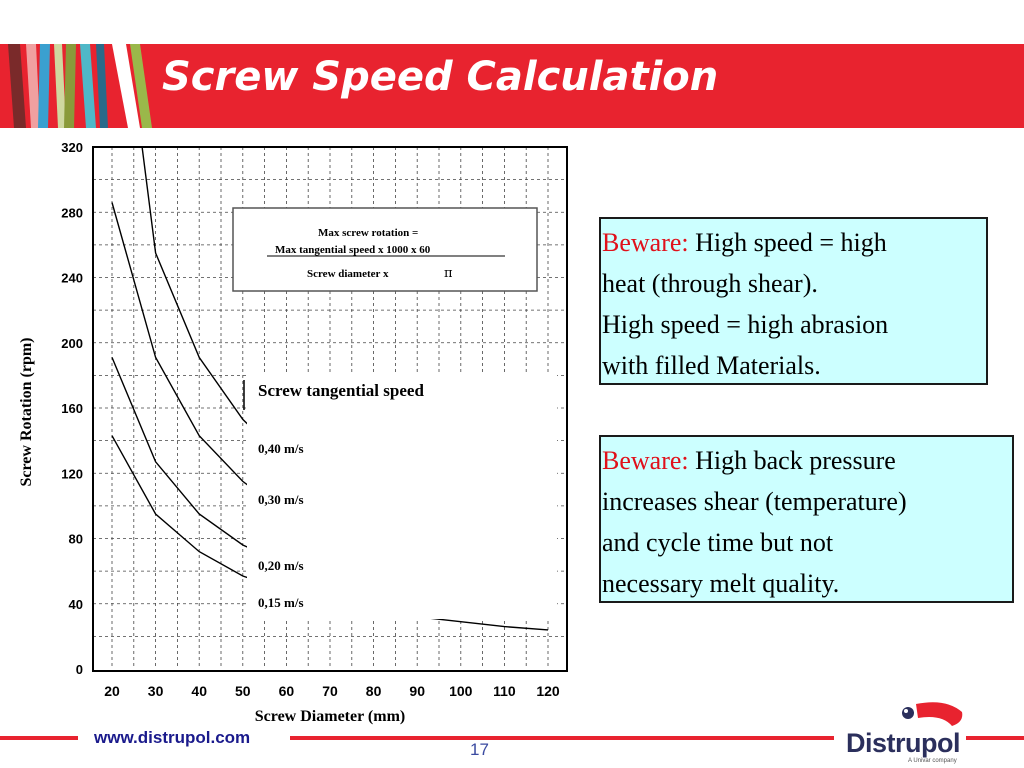  What do you see at coordinates (745, 324) in the screenshot?
I see `note-line: High speed = high abrasion` at bounding box center [745, 324].